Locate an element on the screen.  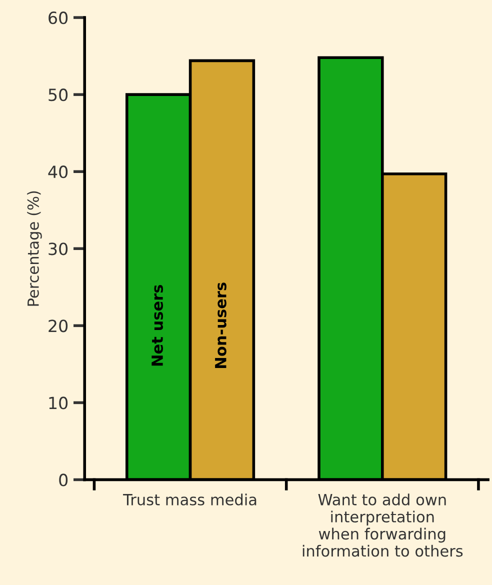
y-tick-label: 0 is located at coordinates (63, 480).